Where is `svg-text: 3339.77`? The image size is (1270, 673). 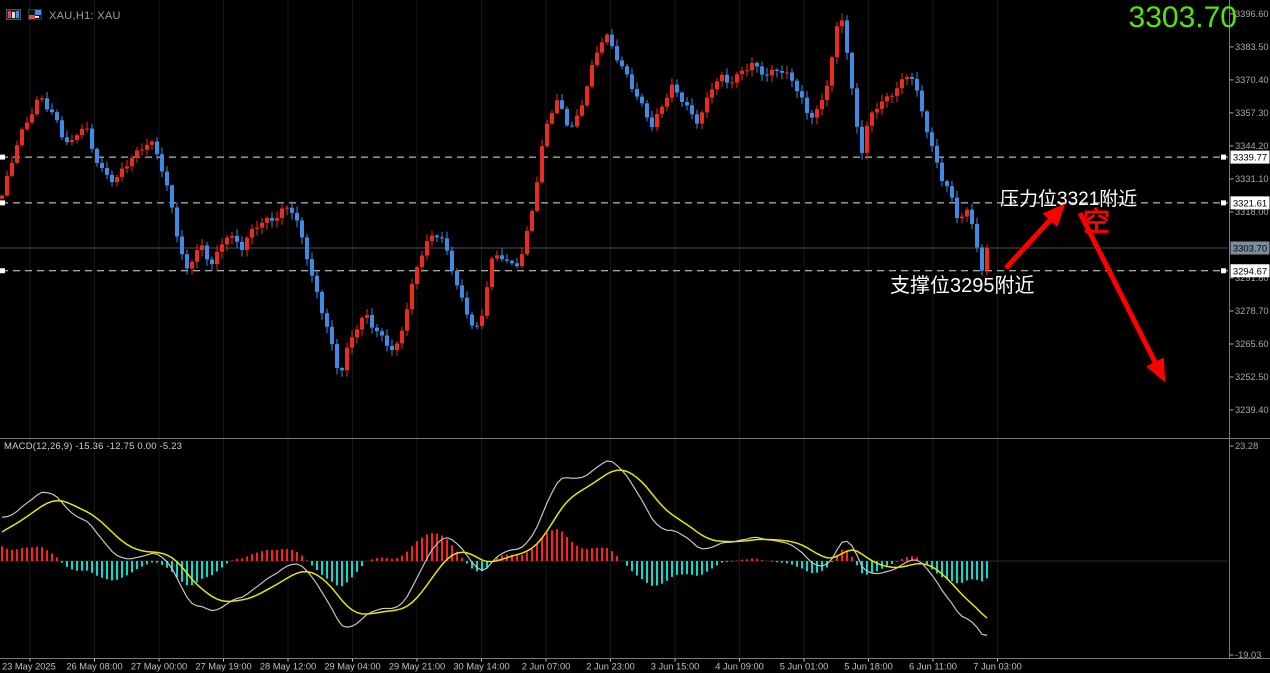
svg-text: 3339.77 is located at coordinates (1250, 158).